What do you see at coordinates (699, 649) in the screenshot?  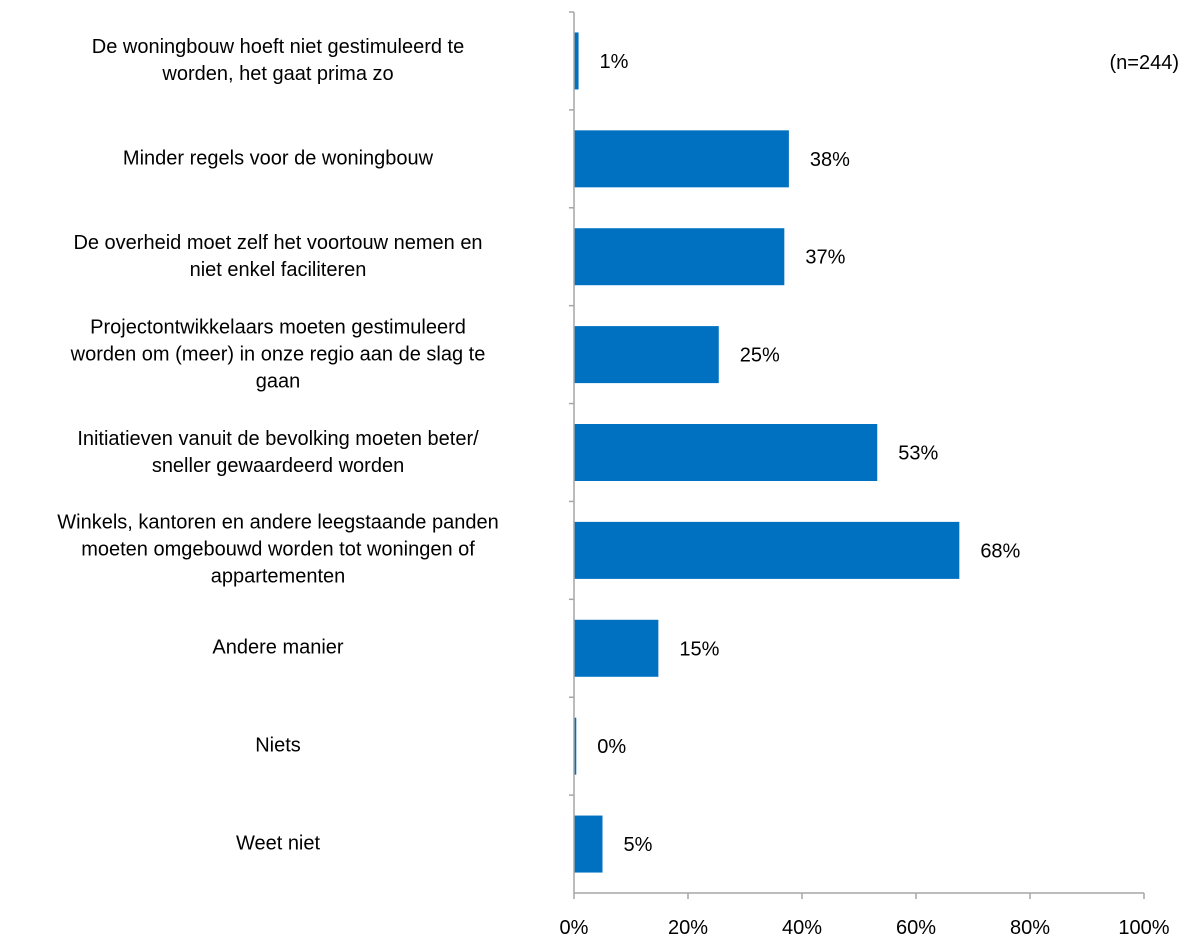 I see `data-label-7: 15%` at bounding box center [699, 649].